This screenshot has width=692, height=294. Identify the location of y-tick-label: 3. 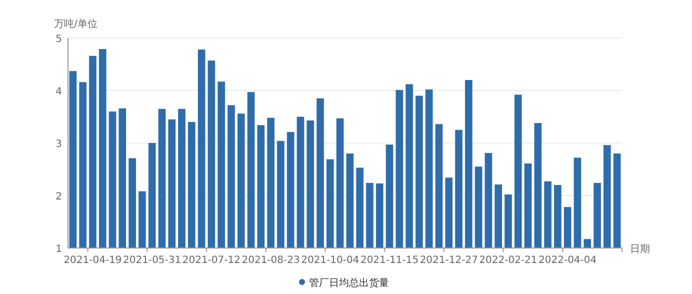
(59, 144).